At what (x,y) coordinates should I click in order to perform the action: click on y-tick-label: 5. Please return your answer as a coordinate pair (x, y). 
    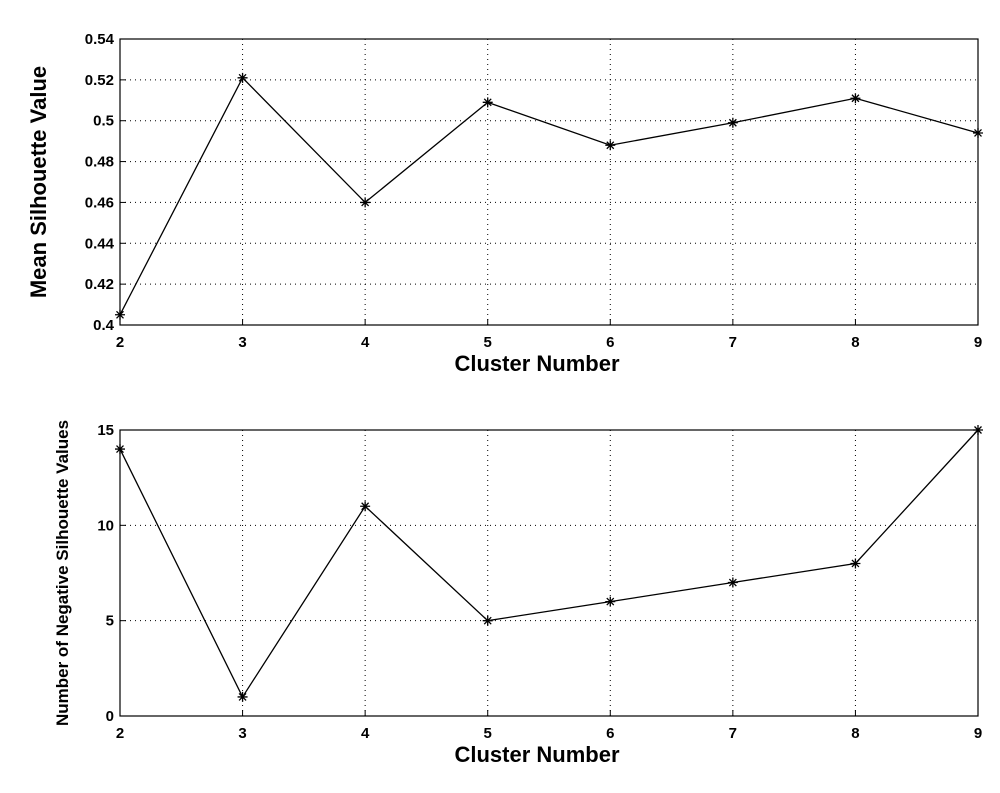
    Looking at the image, I should click on (110, 621).